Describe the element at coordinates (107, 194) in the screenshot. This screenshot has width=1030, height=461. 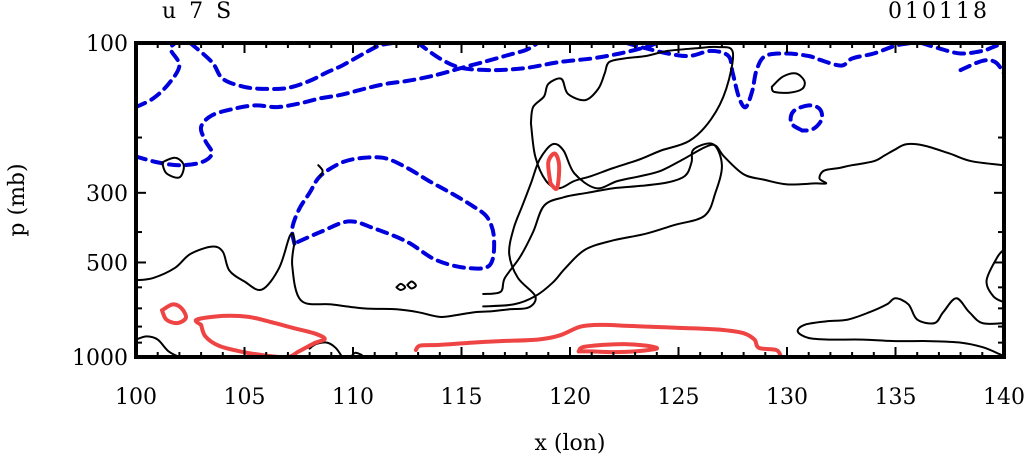
I see `y-tick-label: 300` at that location.